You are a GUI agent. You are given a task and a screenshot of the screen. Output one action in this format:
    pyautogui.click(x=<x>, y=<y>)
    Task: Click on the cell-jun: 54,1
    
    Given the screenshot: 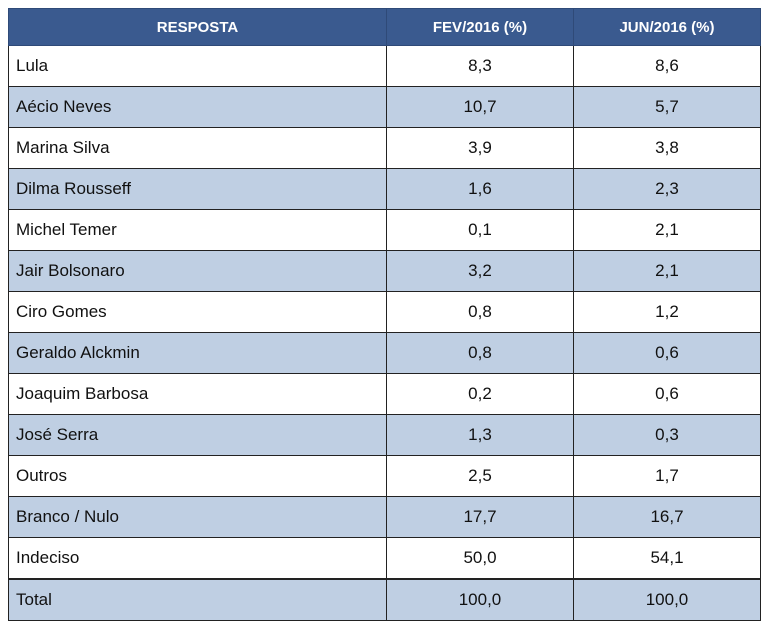 What is the action you would take?
    pyautogui.click(x=667, y=558)
    